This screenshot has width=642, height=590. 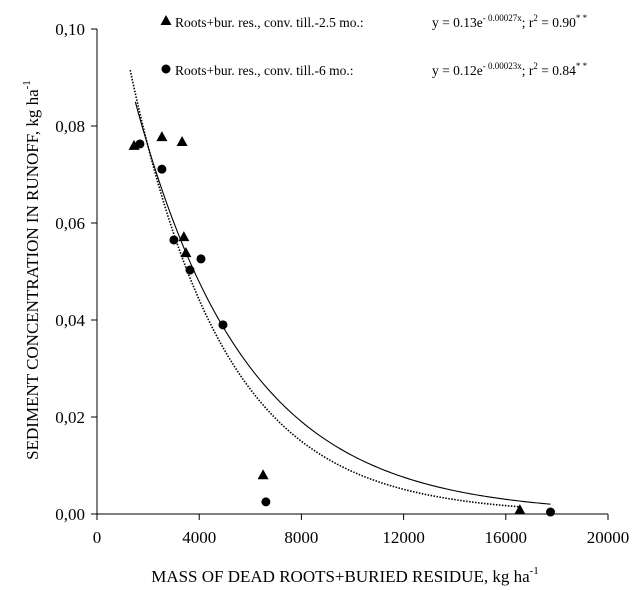 What do you see at coordinates (70, 223) in the screenshot?
I see `y-tick-label: 0,06` at bounding box center [70, 223].